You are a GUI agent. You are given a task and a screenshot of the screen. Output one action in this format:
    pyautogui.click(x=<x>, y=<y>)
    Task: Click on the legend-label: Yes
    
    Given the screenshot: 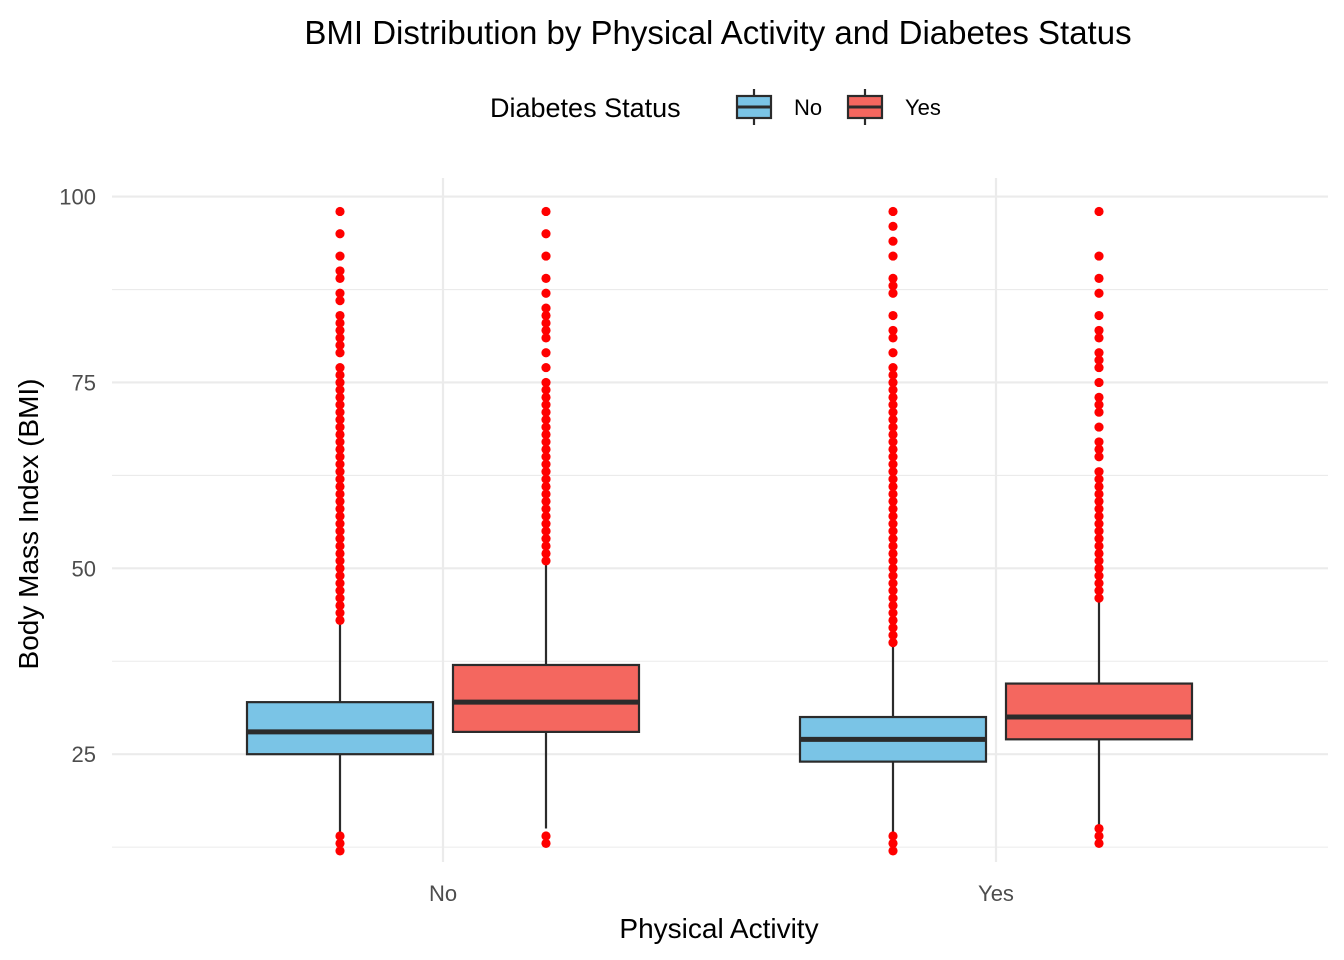 What is the action you would take?
    pyautogui.click(x=923, y=107)
    